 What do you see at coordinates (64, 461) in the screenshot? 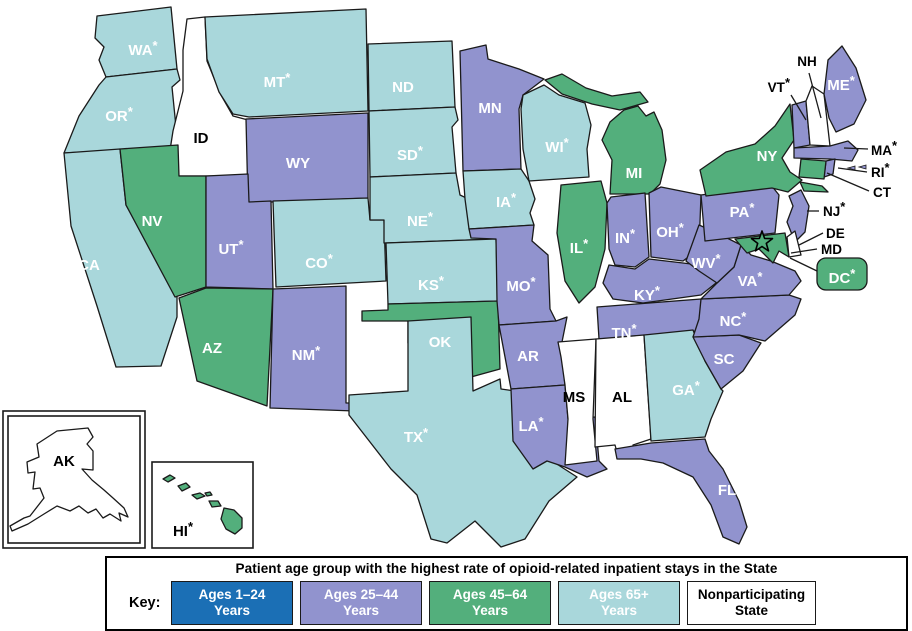
I see `state-label-ak: AK` at bounding box center [64, 461].